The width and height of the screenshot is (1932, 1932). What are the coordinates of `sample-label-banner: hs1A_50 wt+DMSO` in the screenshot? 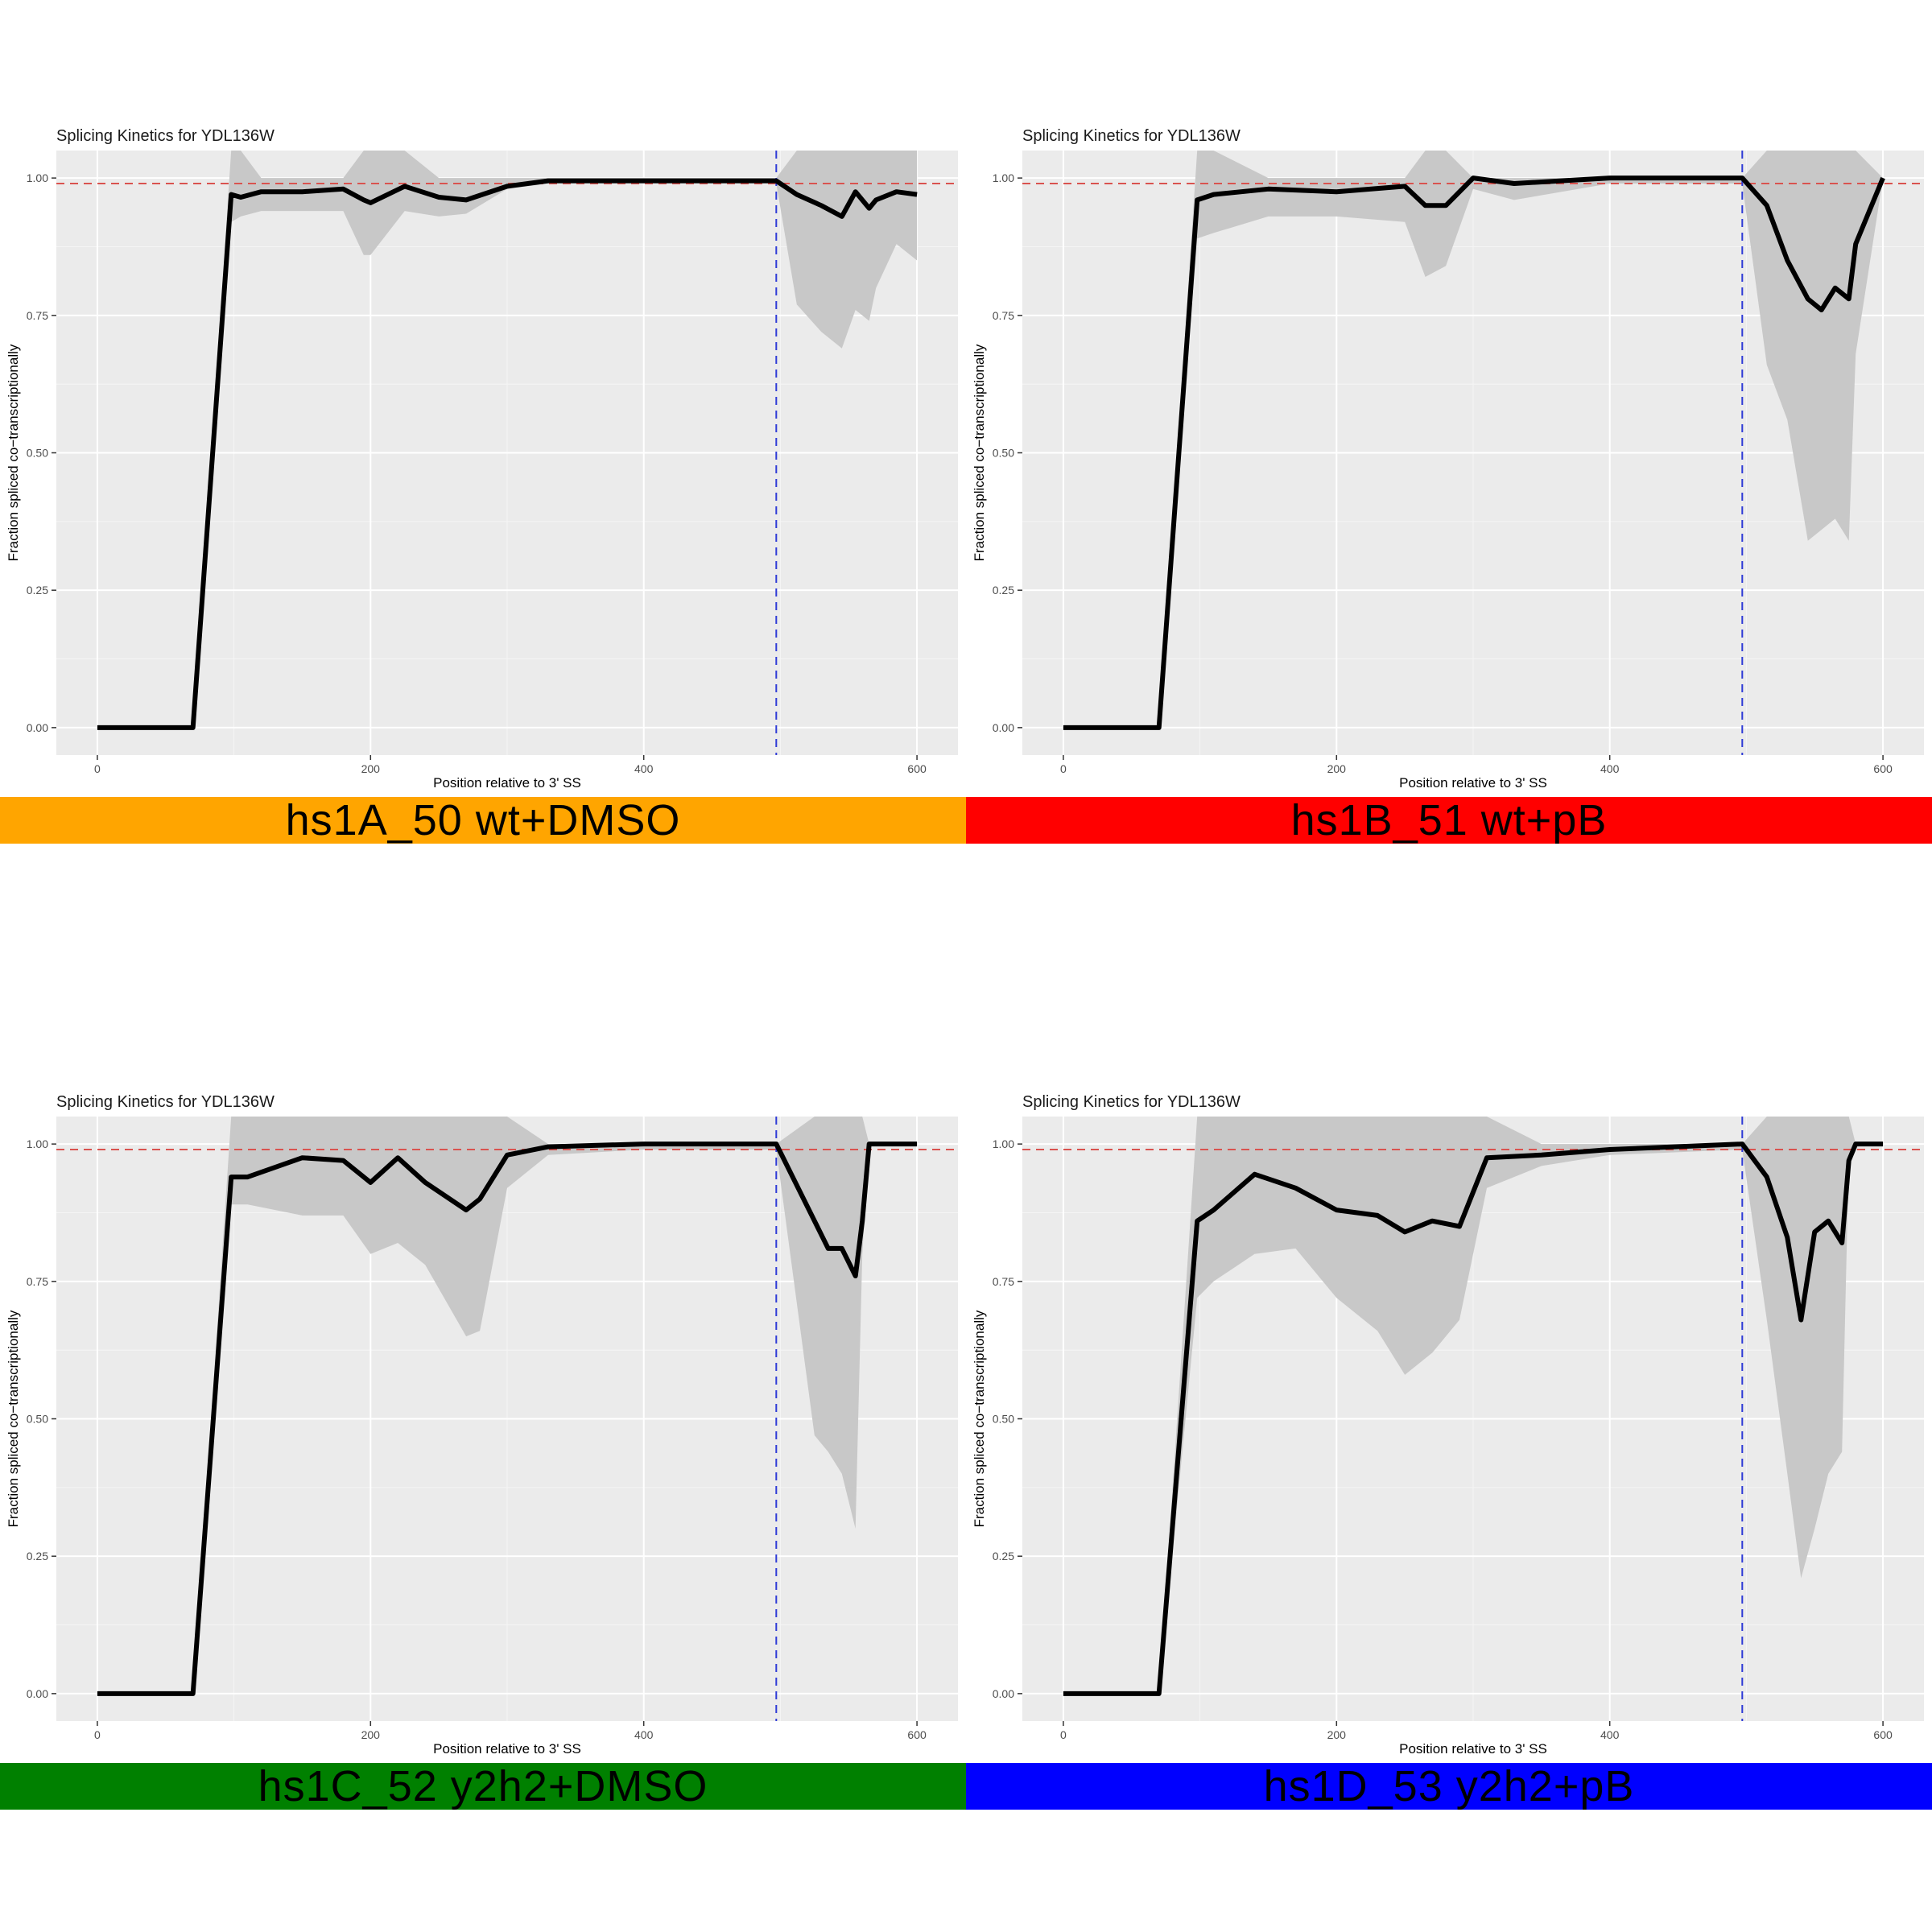 It's located at (483, 820).